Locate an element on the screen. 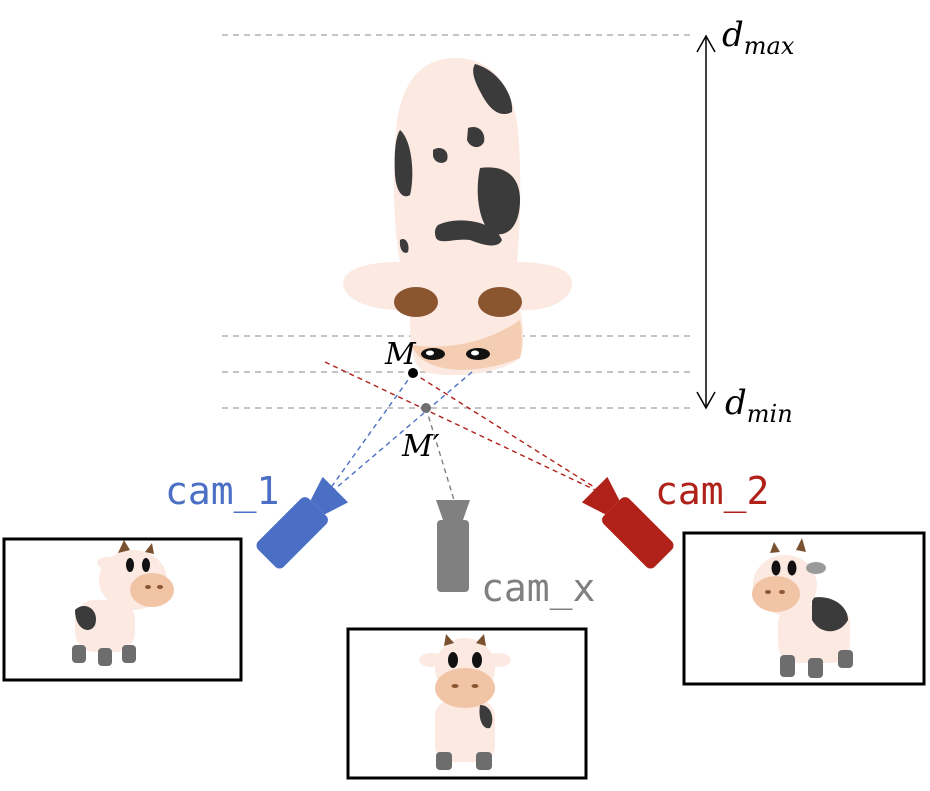  view-frame-cam2 is located at coordinates (804, 608).